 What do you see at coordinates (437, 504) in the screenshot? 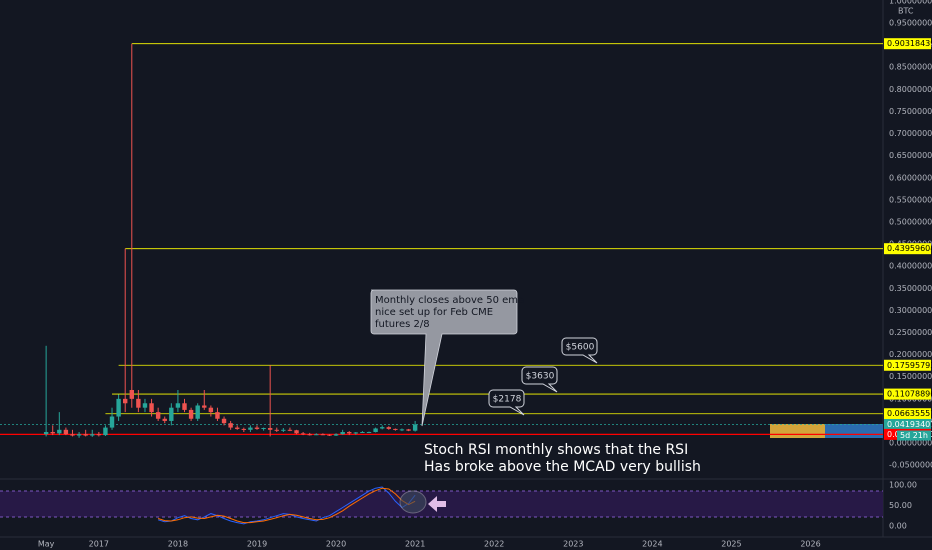
I see `arrow` at bounding box center [437, 504].